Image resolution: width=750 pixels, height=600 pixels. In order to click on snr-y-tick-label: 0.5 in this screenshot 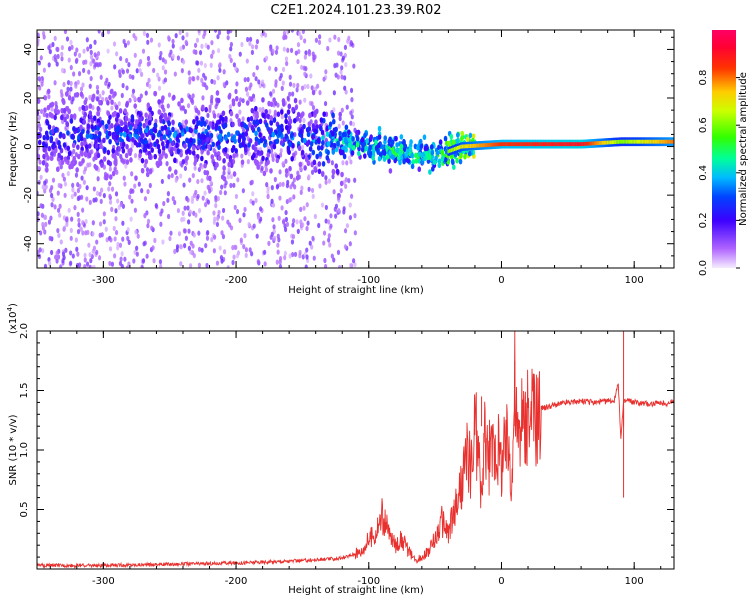, I will do `click(24, 510)`.